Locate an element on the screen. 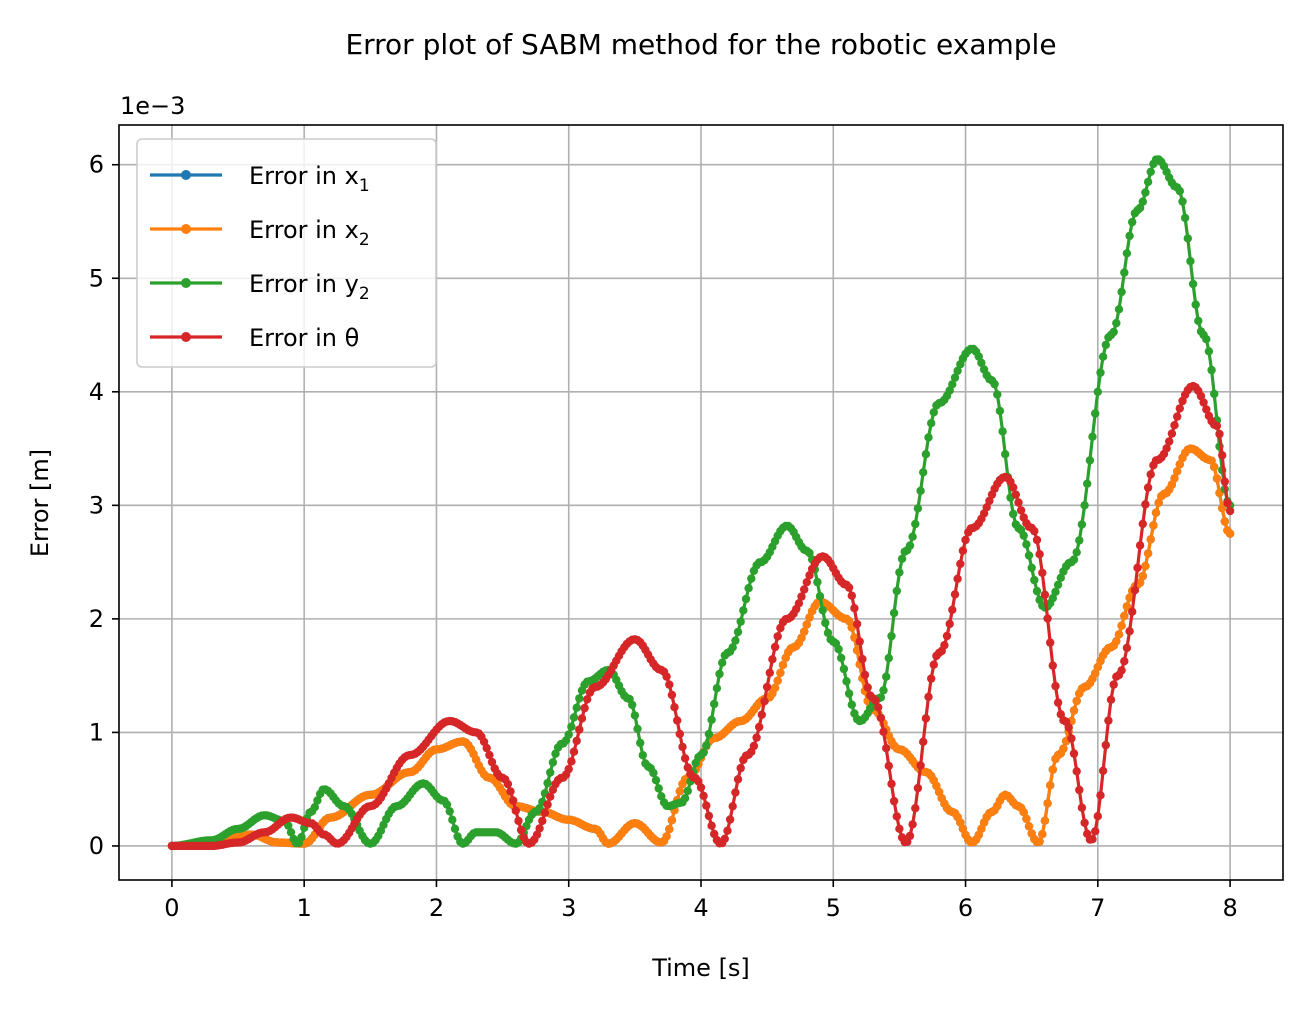  x-tick-label: 0 is located at coordinates (171, 908).